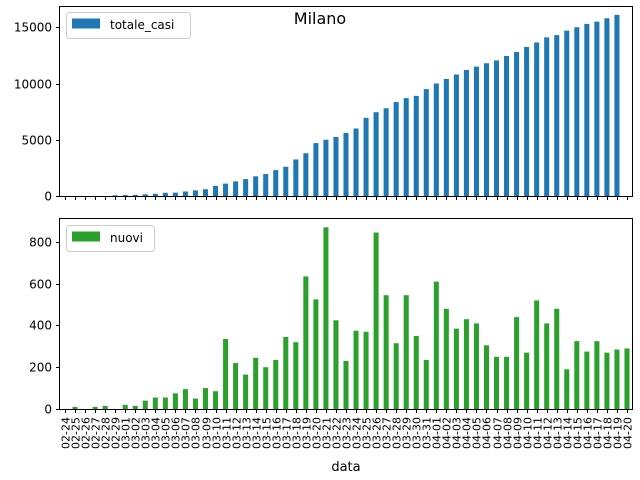 This screenshot has width=640, height=480. Describe the element at coordinates (217, 433) in the screenshot. I see `bottom-xtick-label-03-10: 03-10` at that location.